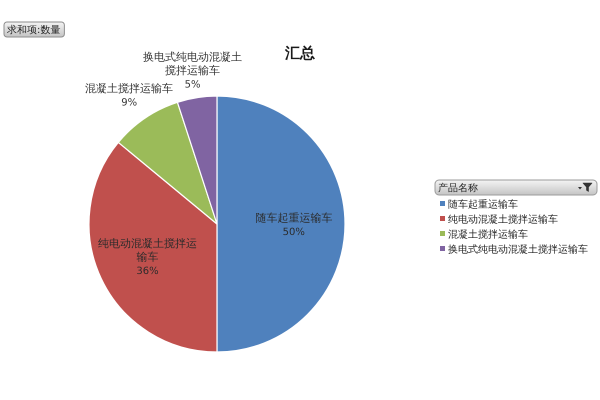 The height and width of the screenshot is (400, 600). I want to click on legend-label: 纯电动混凝土搅拌运输车, so click(503, 220).